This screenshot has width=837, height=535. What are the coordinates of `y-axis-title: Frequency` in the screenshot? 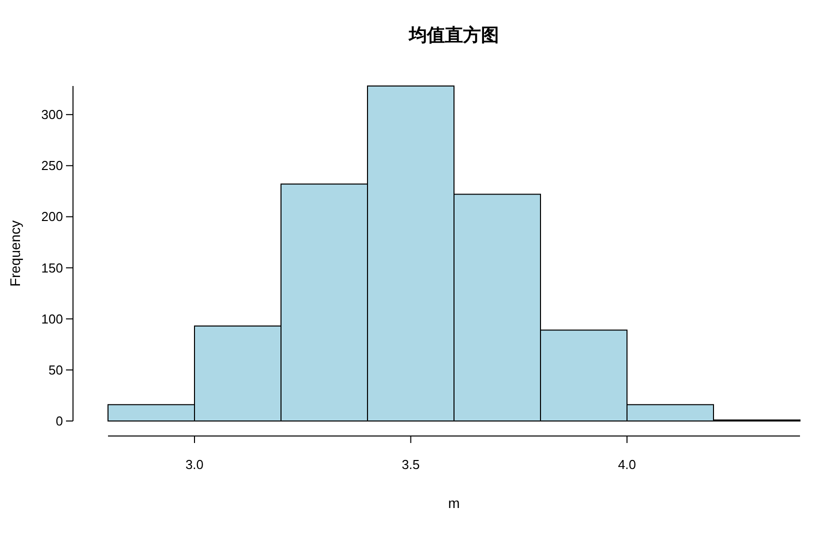 It's located at (15, 253).